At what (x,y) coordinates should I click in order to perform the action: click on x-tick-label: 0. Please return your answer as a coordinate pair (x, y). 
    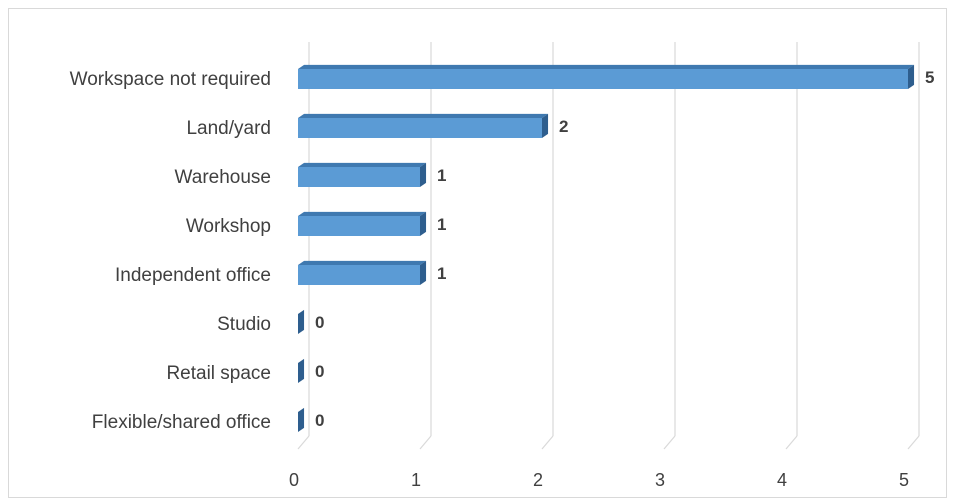
    Looking at the image, I should click on (294, 480).